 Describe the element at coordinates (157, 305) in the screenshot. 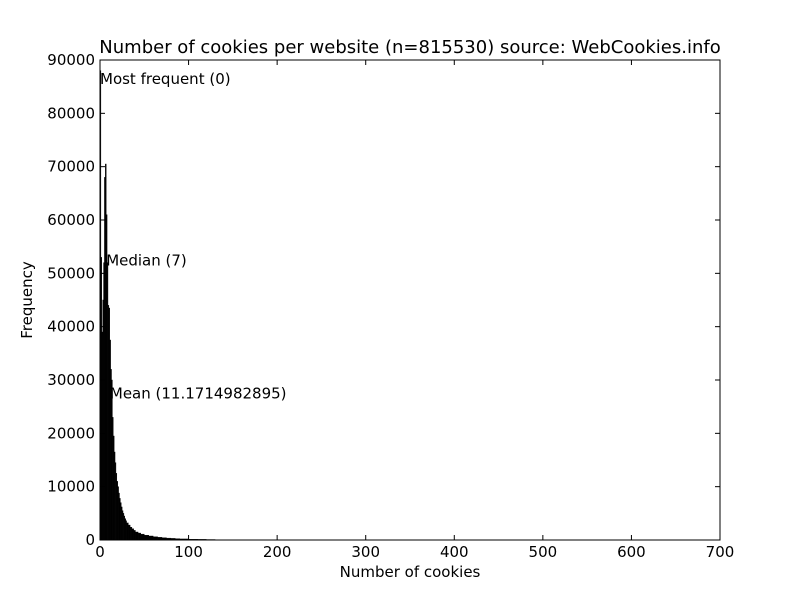

I see `bars-group` at that location.